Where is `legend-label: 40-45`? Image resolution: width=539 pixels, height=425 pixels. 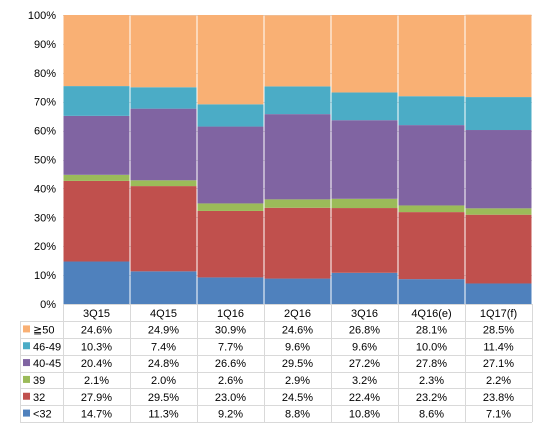
legend-label: 40-45 is located at coordinates (47, 364).